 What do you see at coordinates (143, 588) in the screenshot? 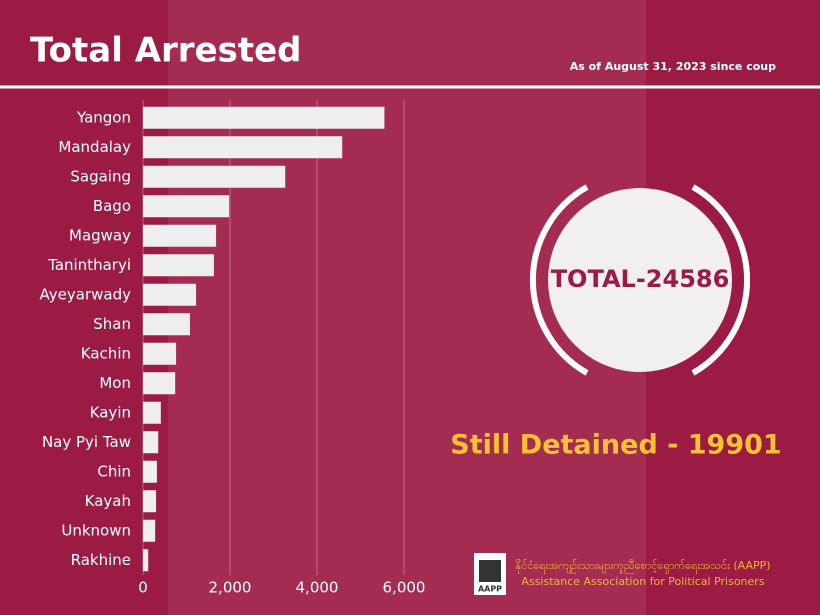
I see `x-tick-label: 0` at bounding box center [143, 588].